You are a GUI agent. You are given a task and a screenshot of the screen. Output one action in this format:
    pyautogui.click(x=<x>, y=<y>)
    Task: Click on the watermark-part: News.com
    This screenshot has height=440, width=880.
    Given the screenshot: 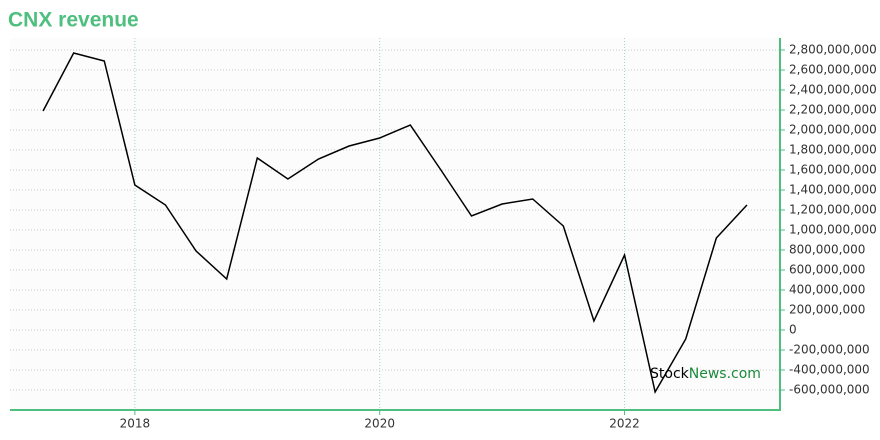 What is the action you would take?
    pyautogui.click(x=725, y=374)
    